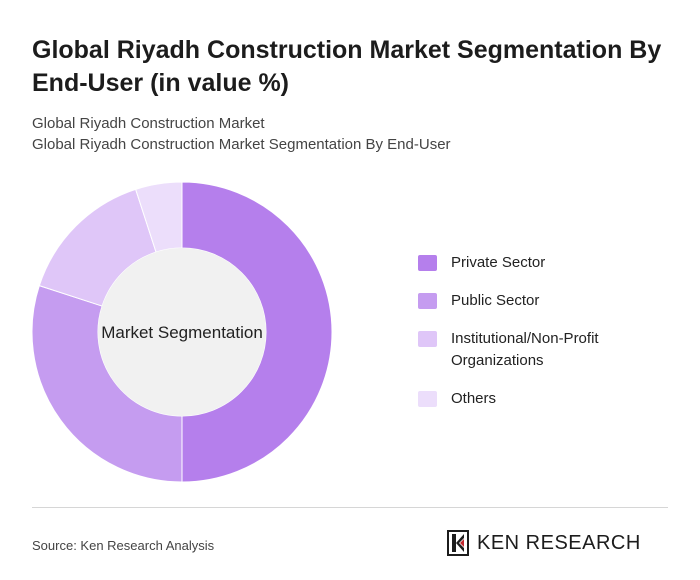 Image resolution: width=700 pixels, height=580 pixels. I want to click on legend-label: Institutional/Non-Profit Organizations, so click(525, 349).